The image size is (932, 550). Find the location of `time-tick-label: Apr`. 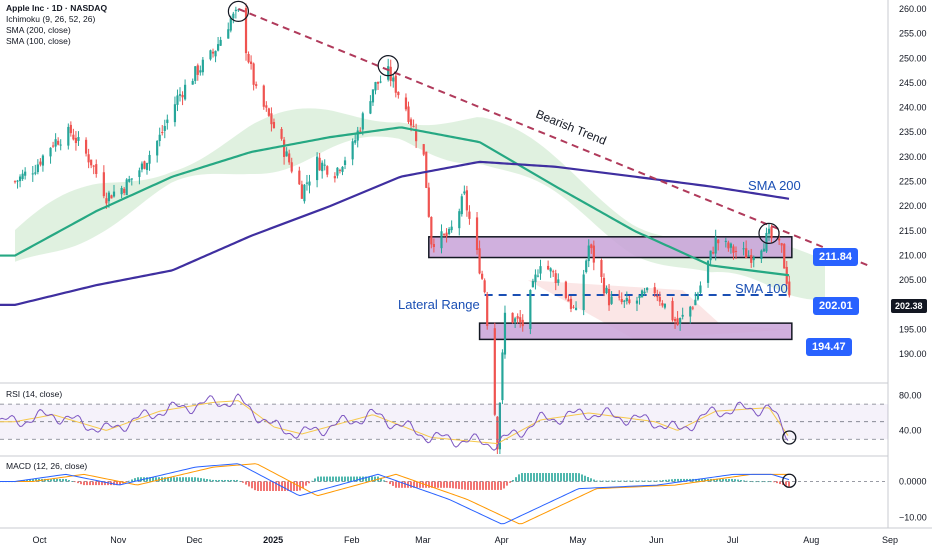

time-tick-label: Apr is located at coordinates (502, 540).